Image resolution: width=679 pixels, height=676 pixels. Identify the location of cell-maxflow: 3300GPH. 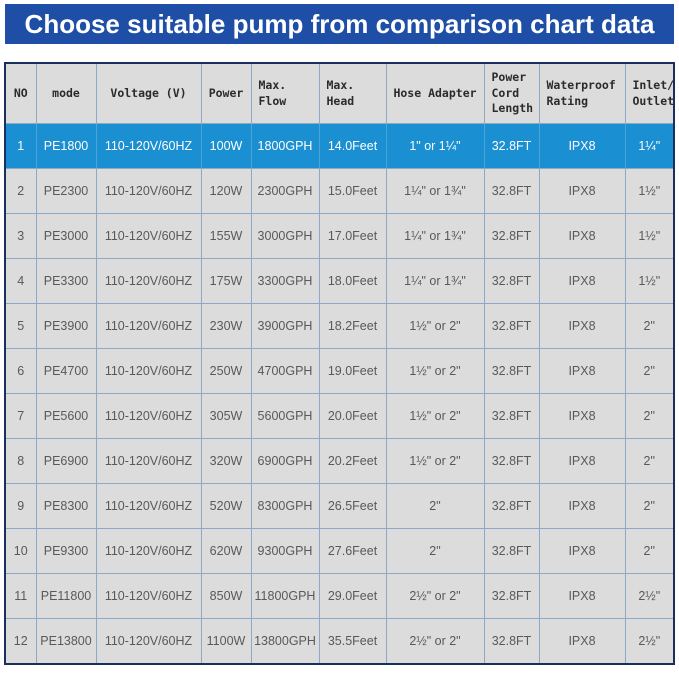
(285, 281).